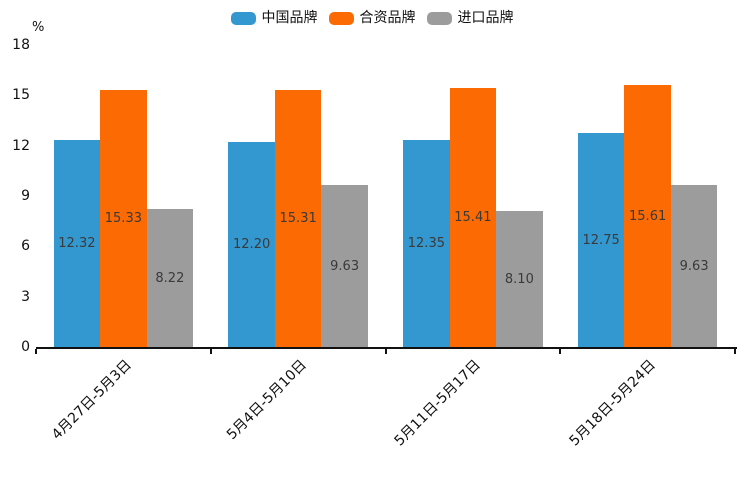 This screenshot has width=744, height=496. What do you see at coordinates (21, 145) in the screenshot?
I see `y-axis-tick-label: 12` at bounding box center [21, 145].